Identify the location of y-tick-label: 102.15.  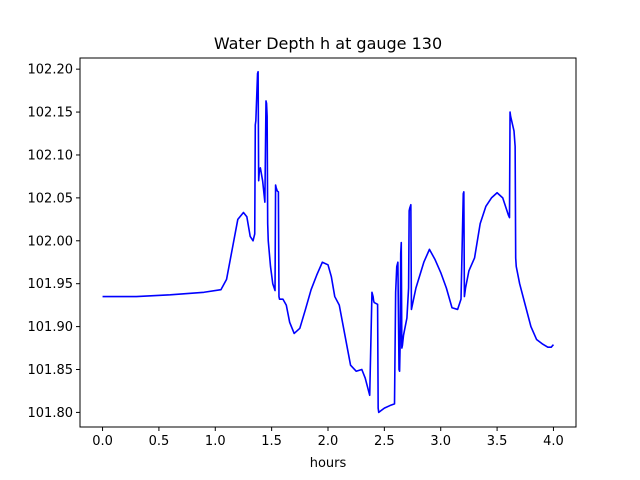
(51, 113).